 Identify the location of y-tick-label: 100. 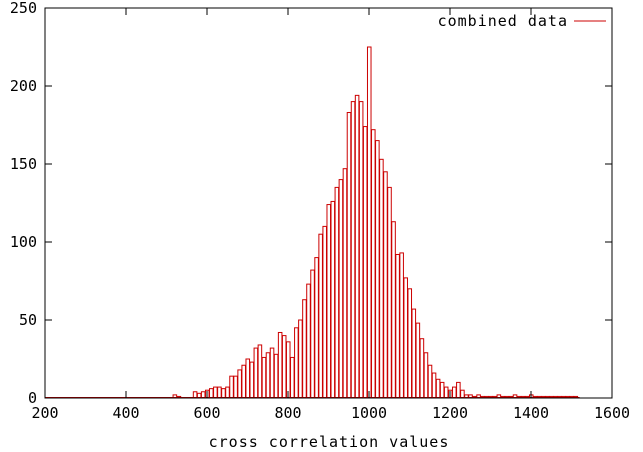
(23, 242).